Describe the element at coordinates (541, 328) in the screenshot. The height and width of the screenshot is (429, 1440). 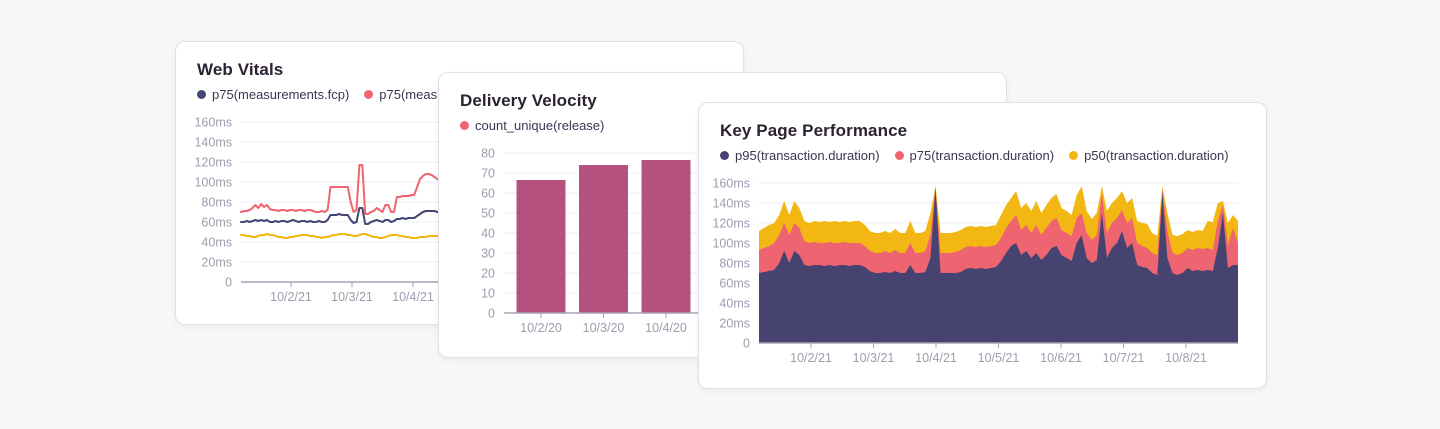
I see `svg-text: 10/2/20` at that location.